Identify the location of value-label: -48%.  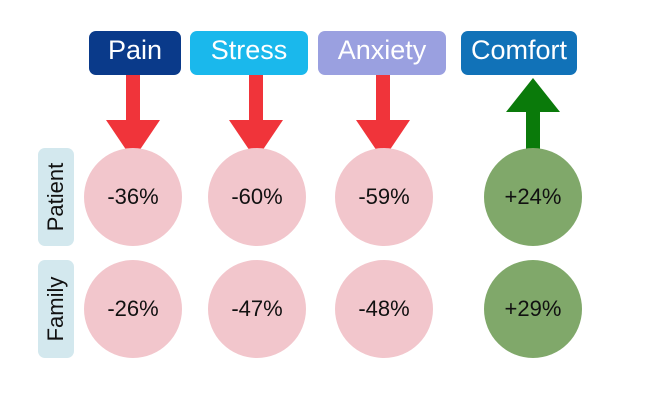
(383, 308).